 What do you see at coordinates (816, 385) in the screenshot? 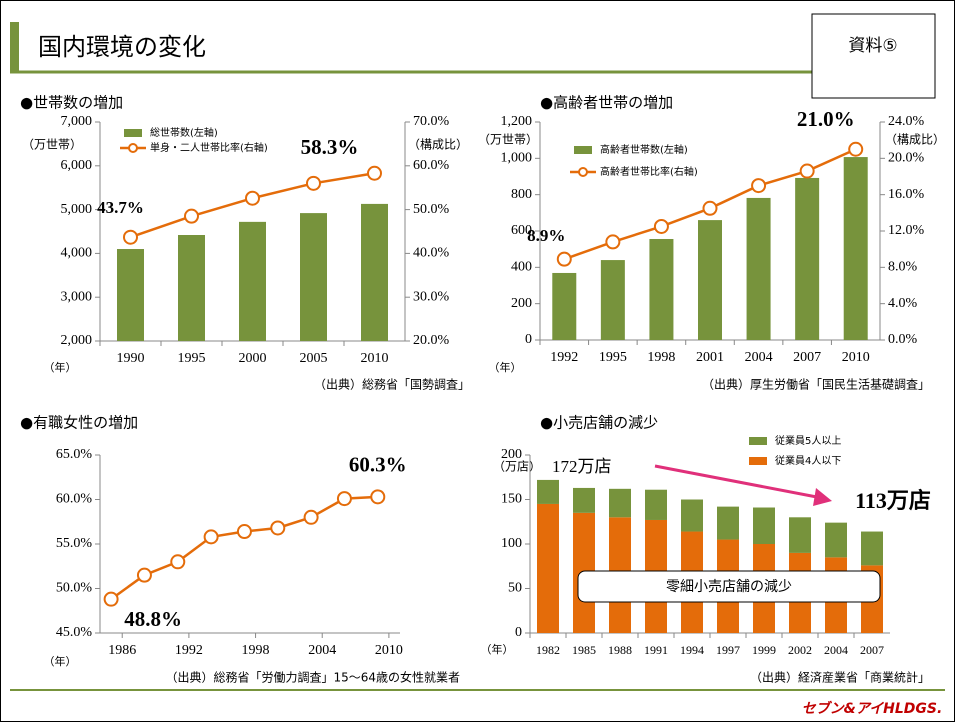
I see `source: （出典）厚生労働省「国民生活基礎調査」` at bounding box center [816, 385].